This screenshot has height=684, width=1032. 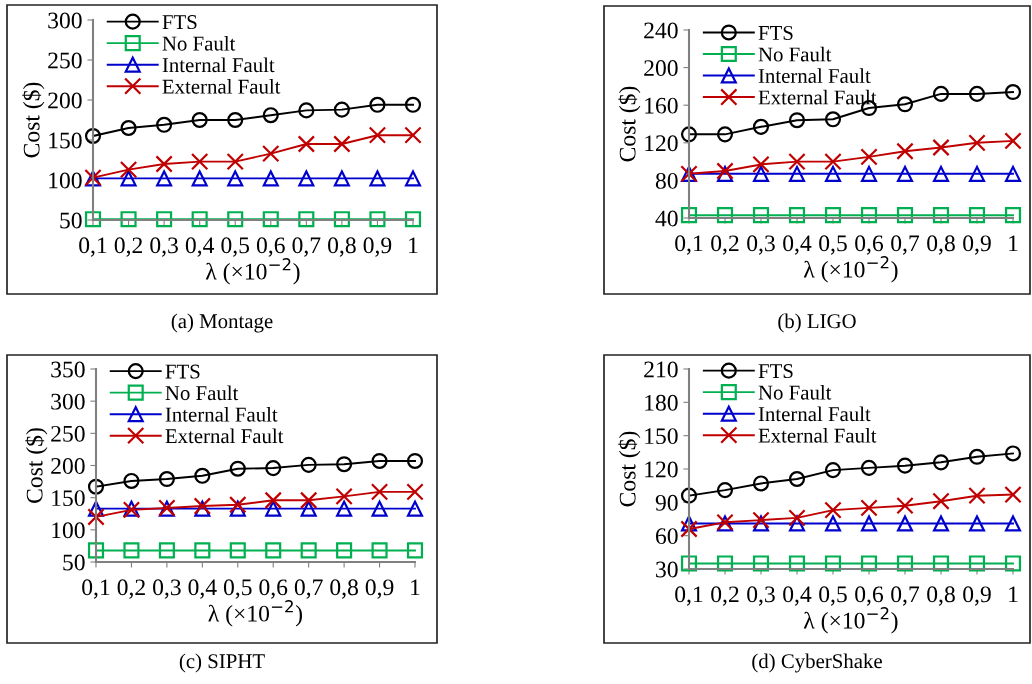 I want to click on y-tick-label: 150, so click(x=661, y=436).